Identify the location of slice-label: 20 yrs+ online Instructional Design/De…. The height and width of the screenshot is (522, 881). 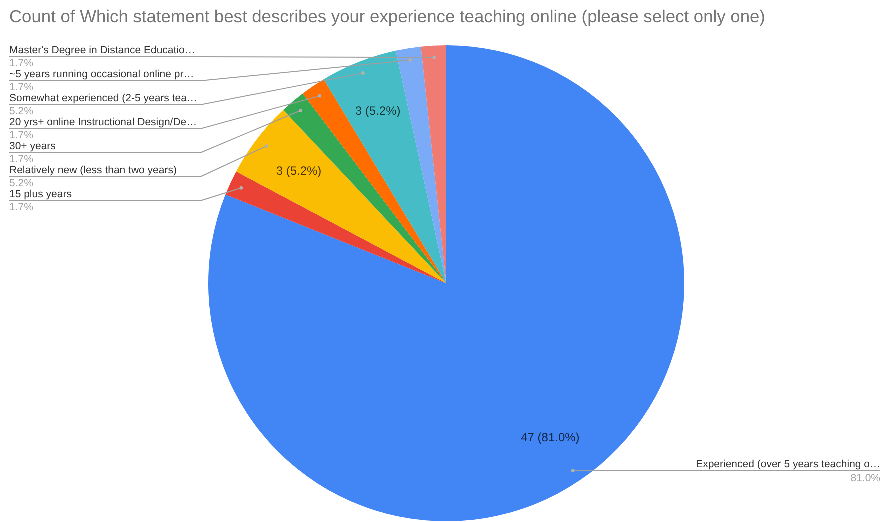
(104, 122).